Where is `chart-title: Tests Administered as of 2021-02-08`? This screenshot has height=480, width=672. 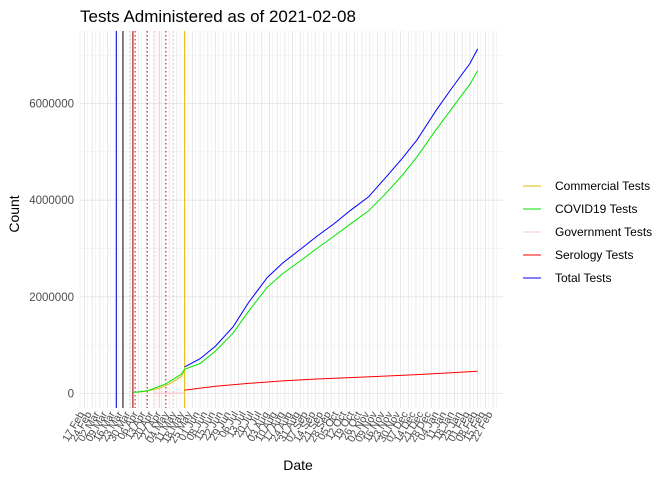 chart-title: Tests Administered as of 2021-02-08 is located at coordinates (218, 16).